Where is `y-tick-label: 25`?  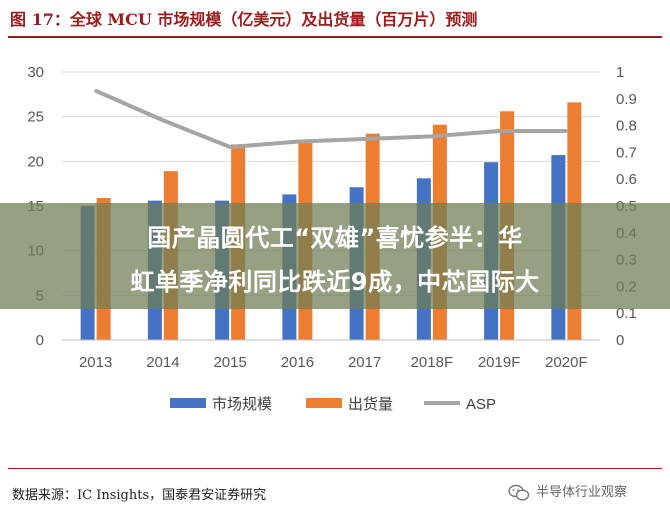 y-tick-label: 25 is located at coordinates (35, 117).